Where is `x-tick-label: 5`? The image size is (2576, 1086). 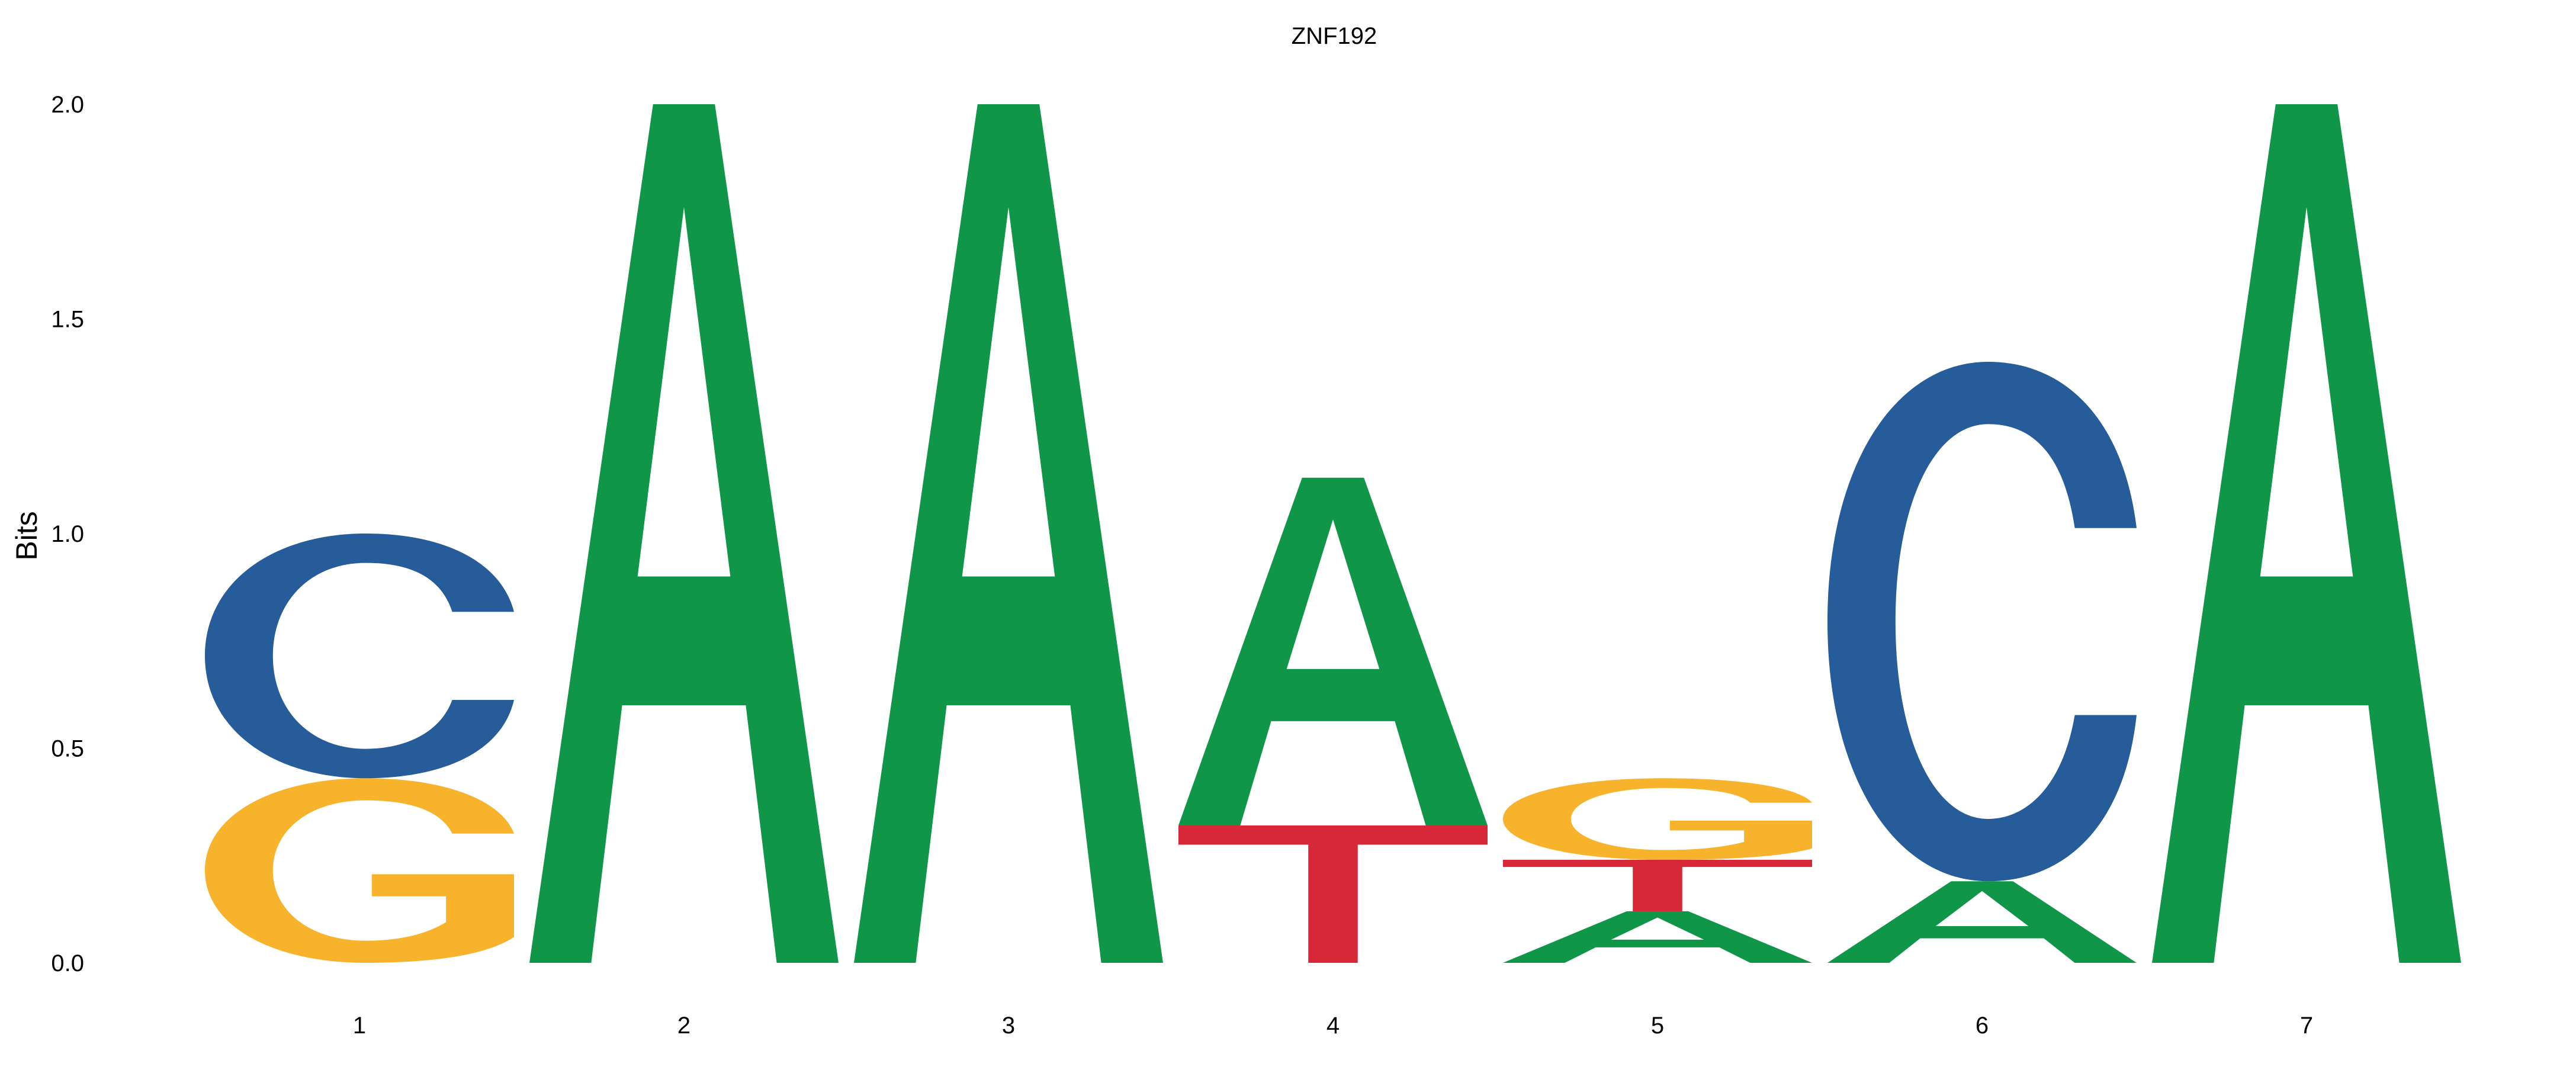 x-tick-label: 5 is located at coordinates (1657, 1026).